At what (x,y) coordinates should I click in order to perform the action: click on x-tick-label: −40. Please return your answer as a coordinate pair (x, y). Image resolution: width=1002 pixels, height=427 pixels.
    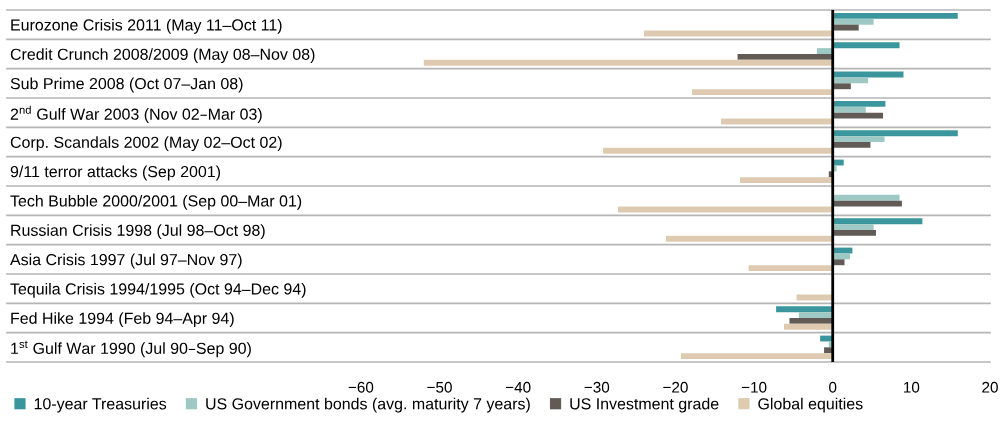
    Looking at the image, I should click on (518, 387).